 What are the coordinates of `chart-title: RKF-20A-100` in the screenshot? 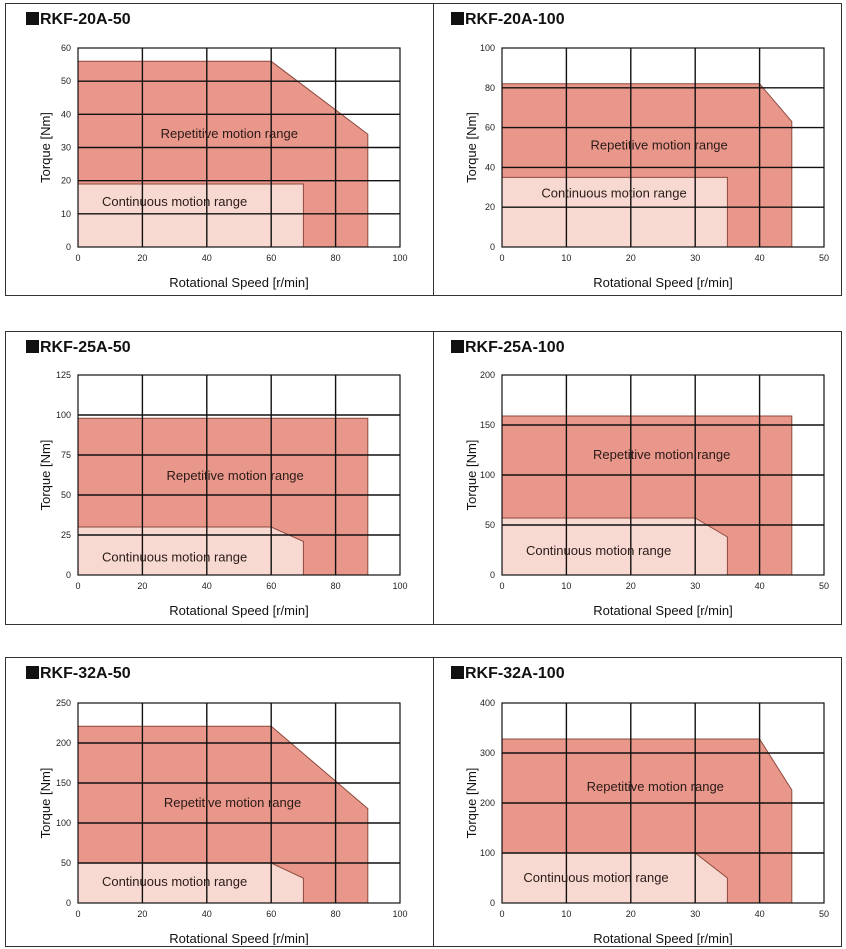 It's located at (508, 20).